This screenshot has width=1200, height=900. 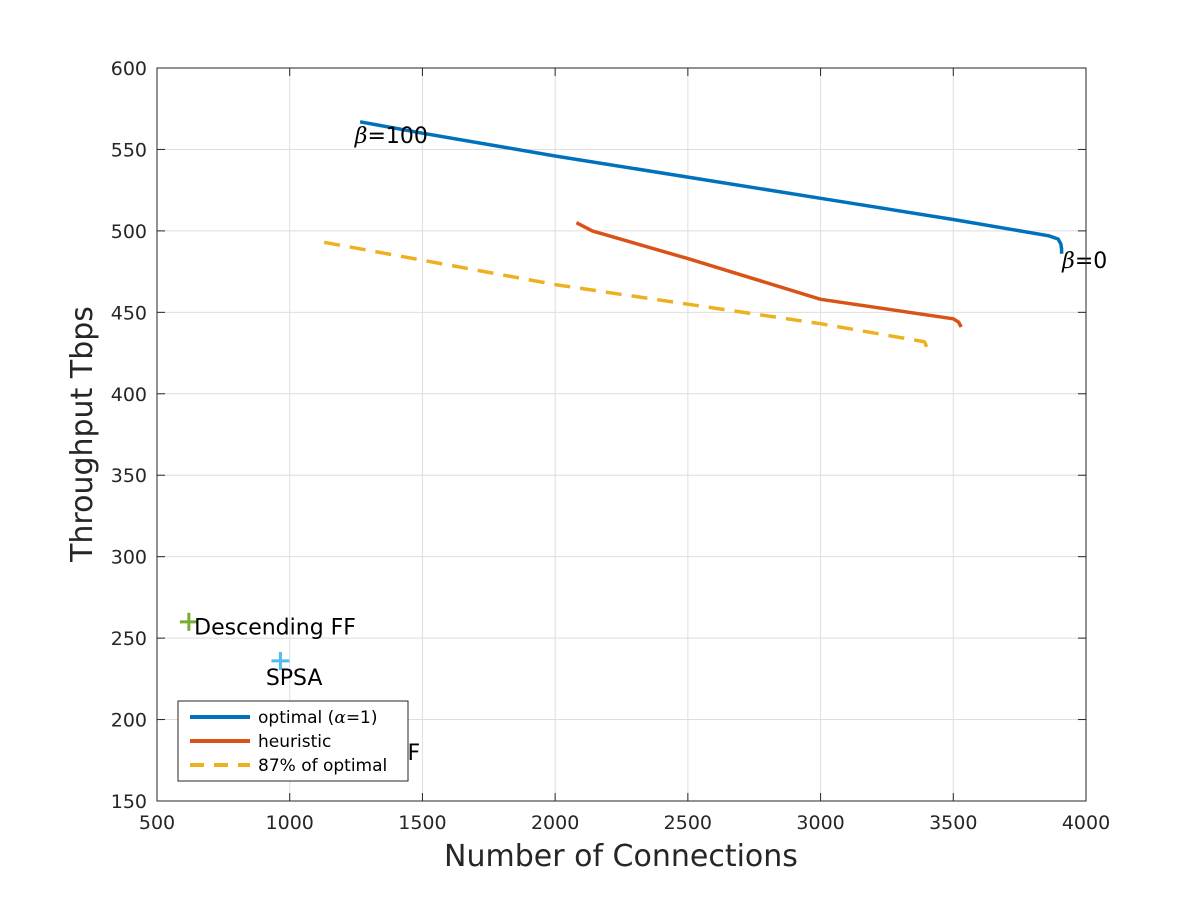 I want to click on y-tick-label: 300, so click(x=129, y=558).